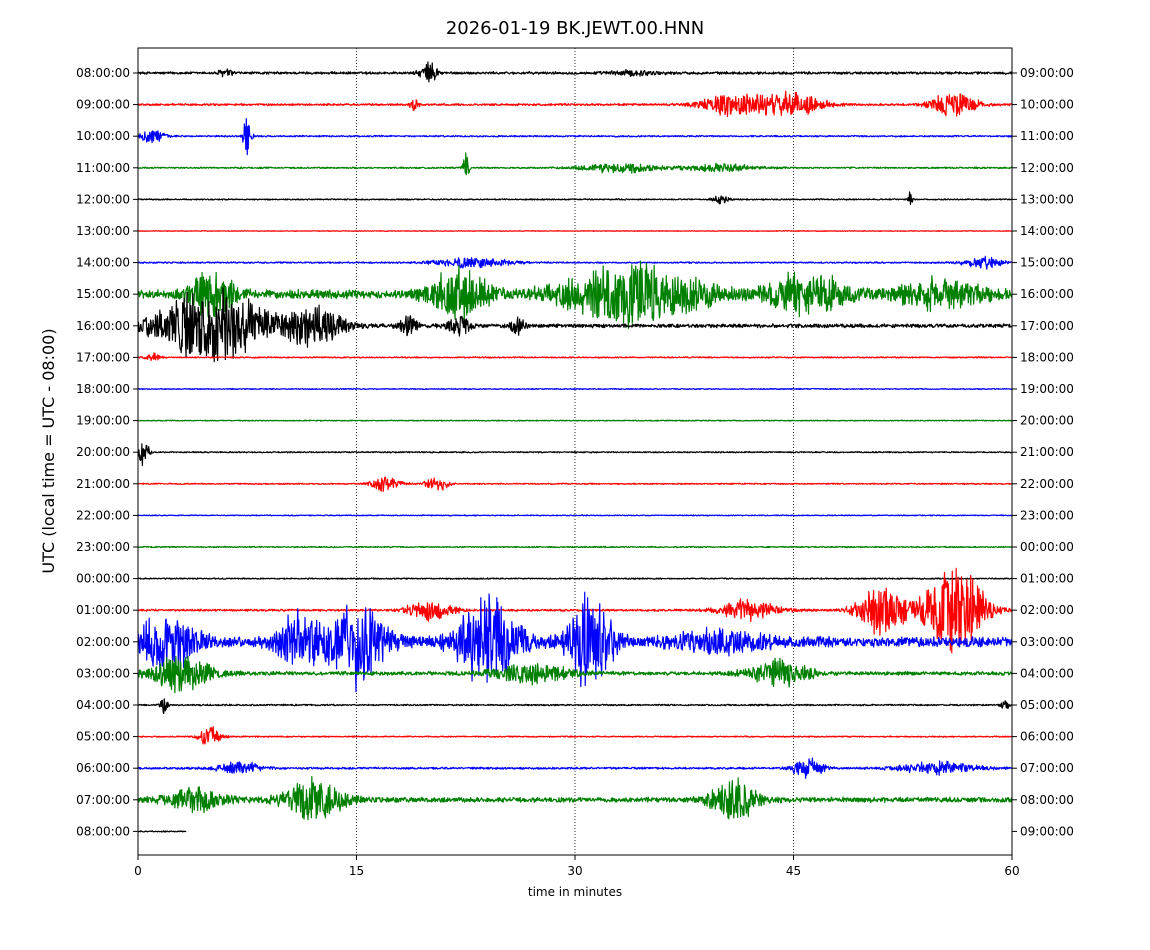 This screenshot has height=950, width=1150. What do you see at coordinates (1047, 515) in the screenshot?
I see `y-tick-label-right-14: 23:00:00` at bounding box center [1047, 515].